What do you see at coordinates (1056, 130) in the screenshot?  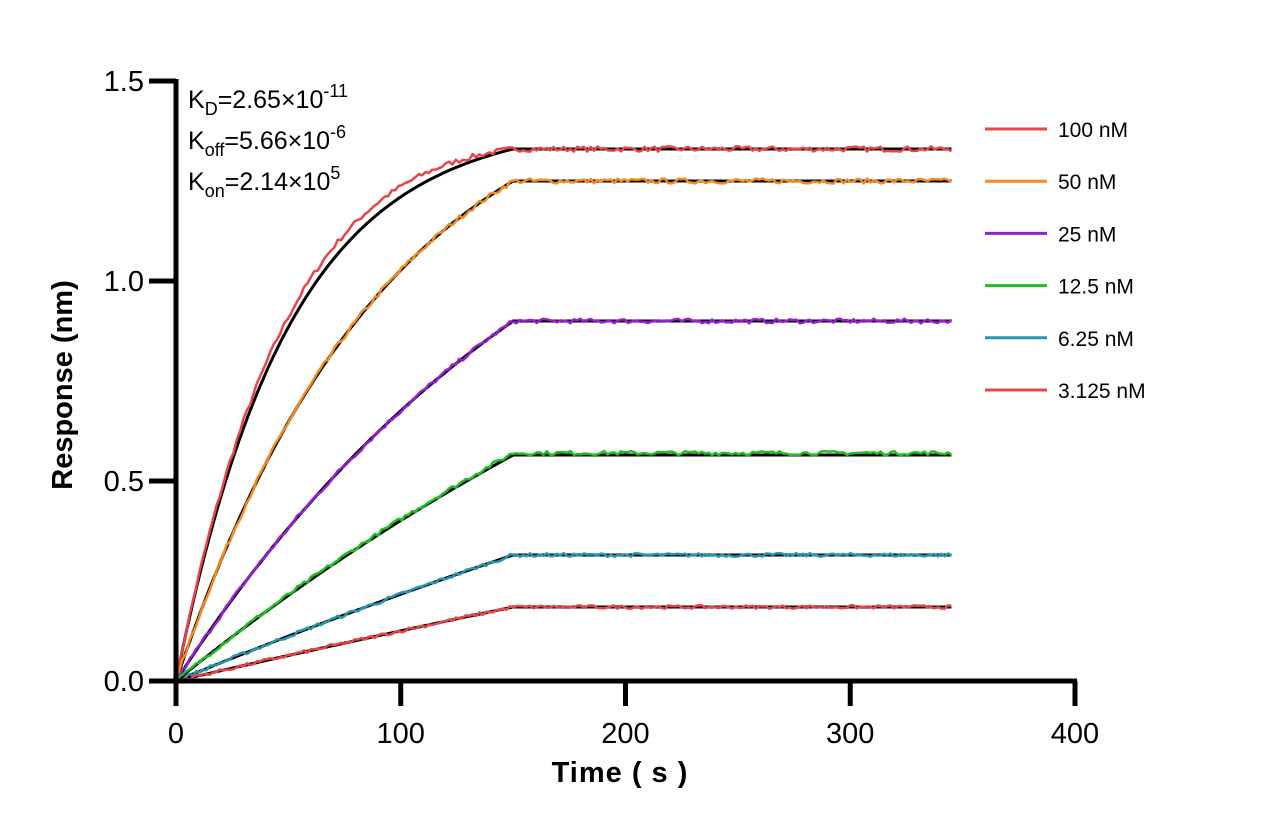 I see `legend-item: 100 nM` at bounding box center [1056, 130].